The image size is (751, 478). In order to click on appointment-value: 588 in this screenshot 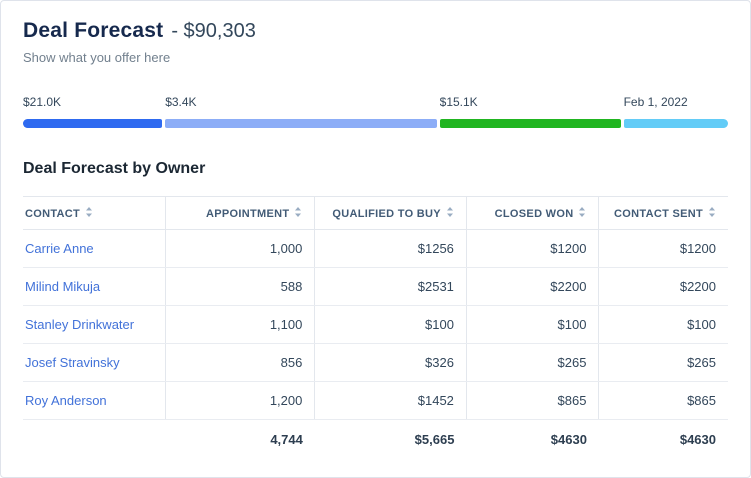, I will do `click(240, 286)`.